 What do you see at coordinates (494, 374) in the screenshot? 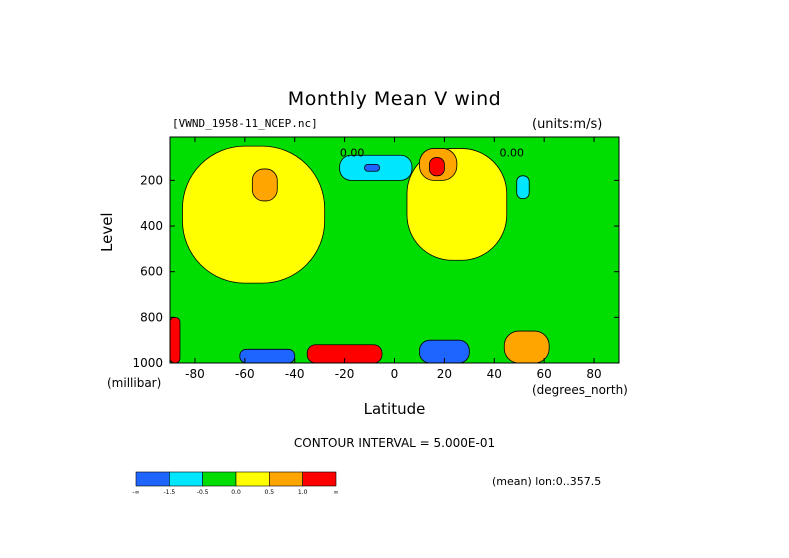
I see `x-tick-label: 40` at bounding box center [494, 374].